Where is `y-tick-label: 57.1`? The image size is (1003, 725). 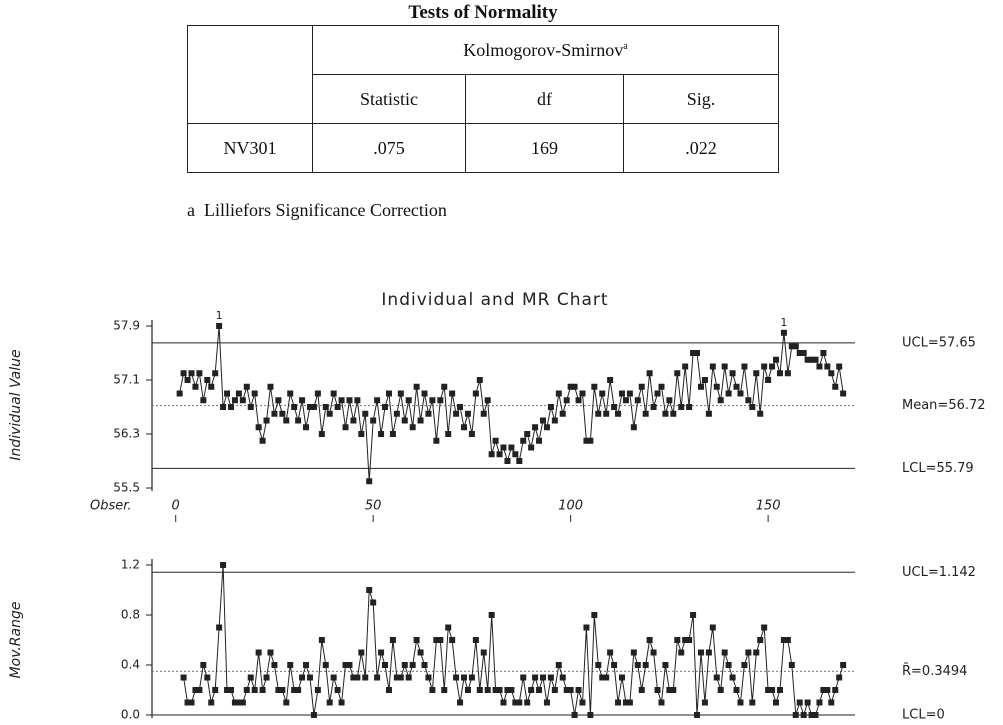
y-tick-label: 57.1 is located at coordinates (126, 380).